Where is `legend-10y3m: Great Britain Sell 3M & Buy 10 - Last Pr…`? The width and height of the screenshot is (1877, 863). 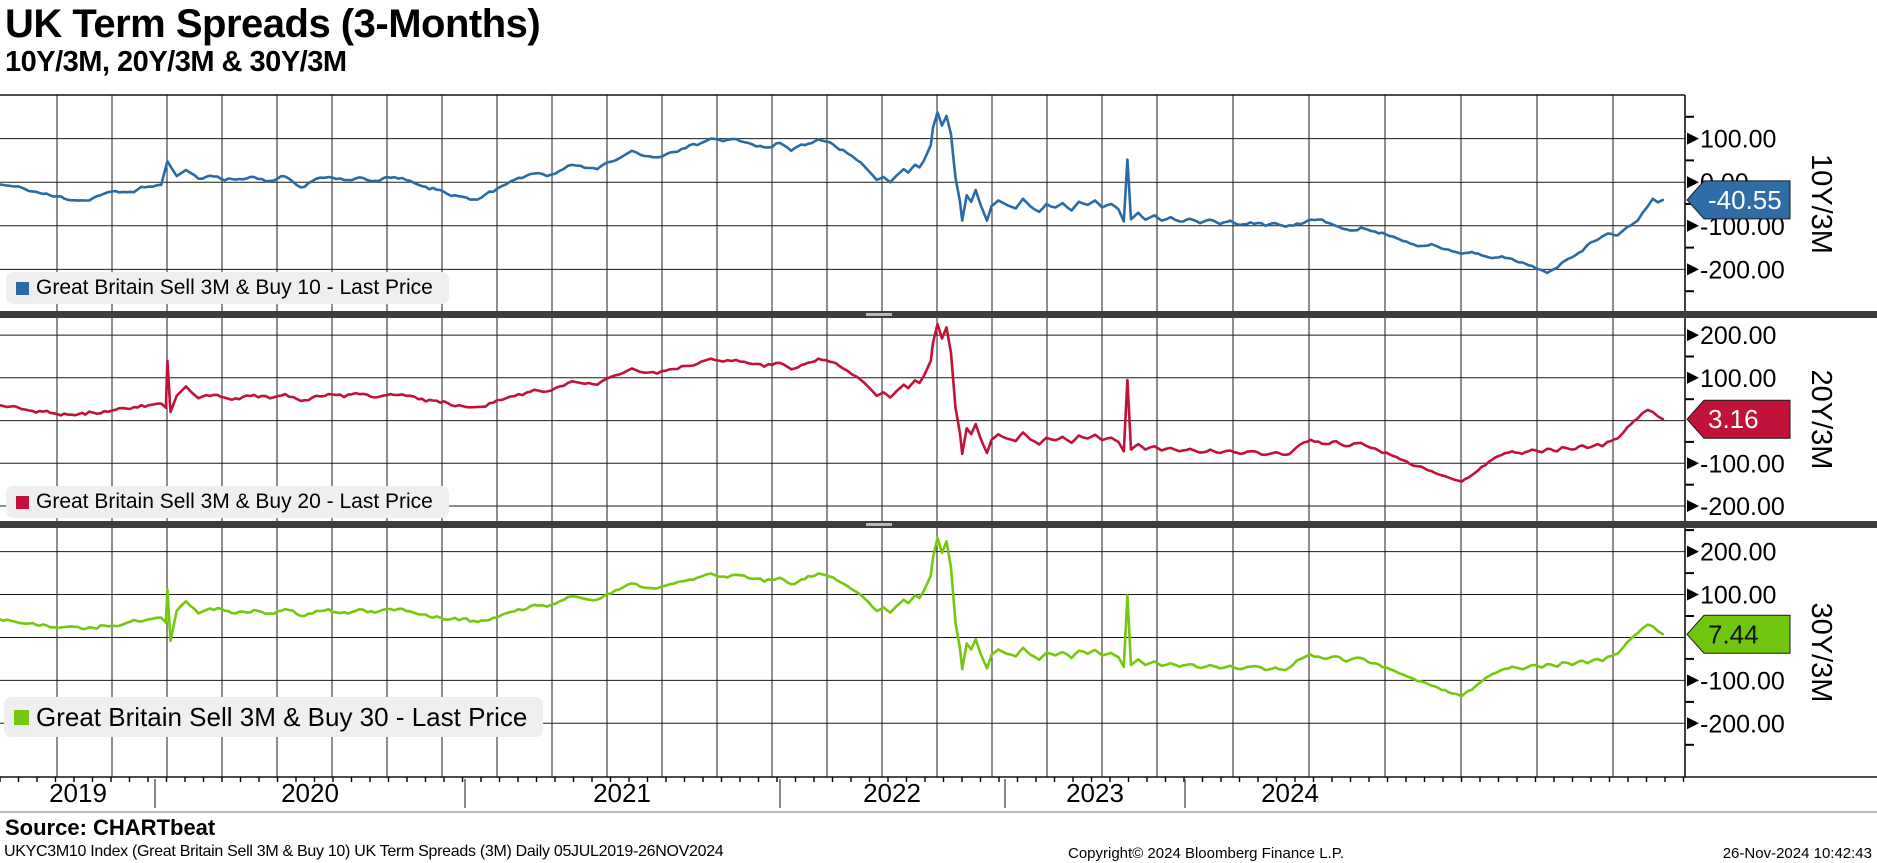
legend-10y3m: Great Britain Sell 3M & Buy 10 - Last Pr… is located at coordinates (227, 288).